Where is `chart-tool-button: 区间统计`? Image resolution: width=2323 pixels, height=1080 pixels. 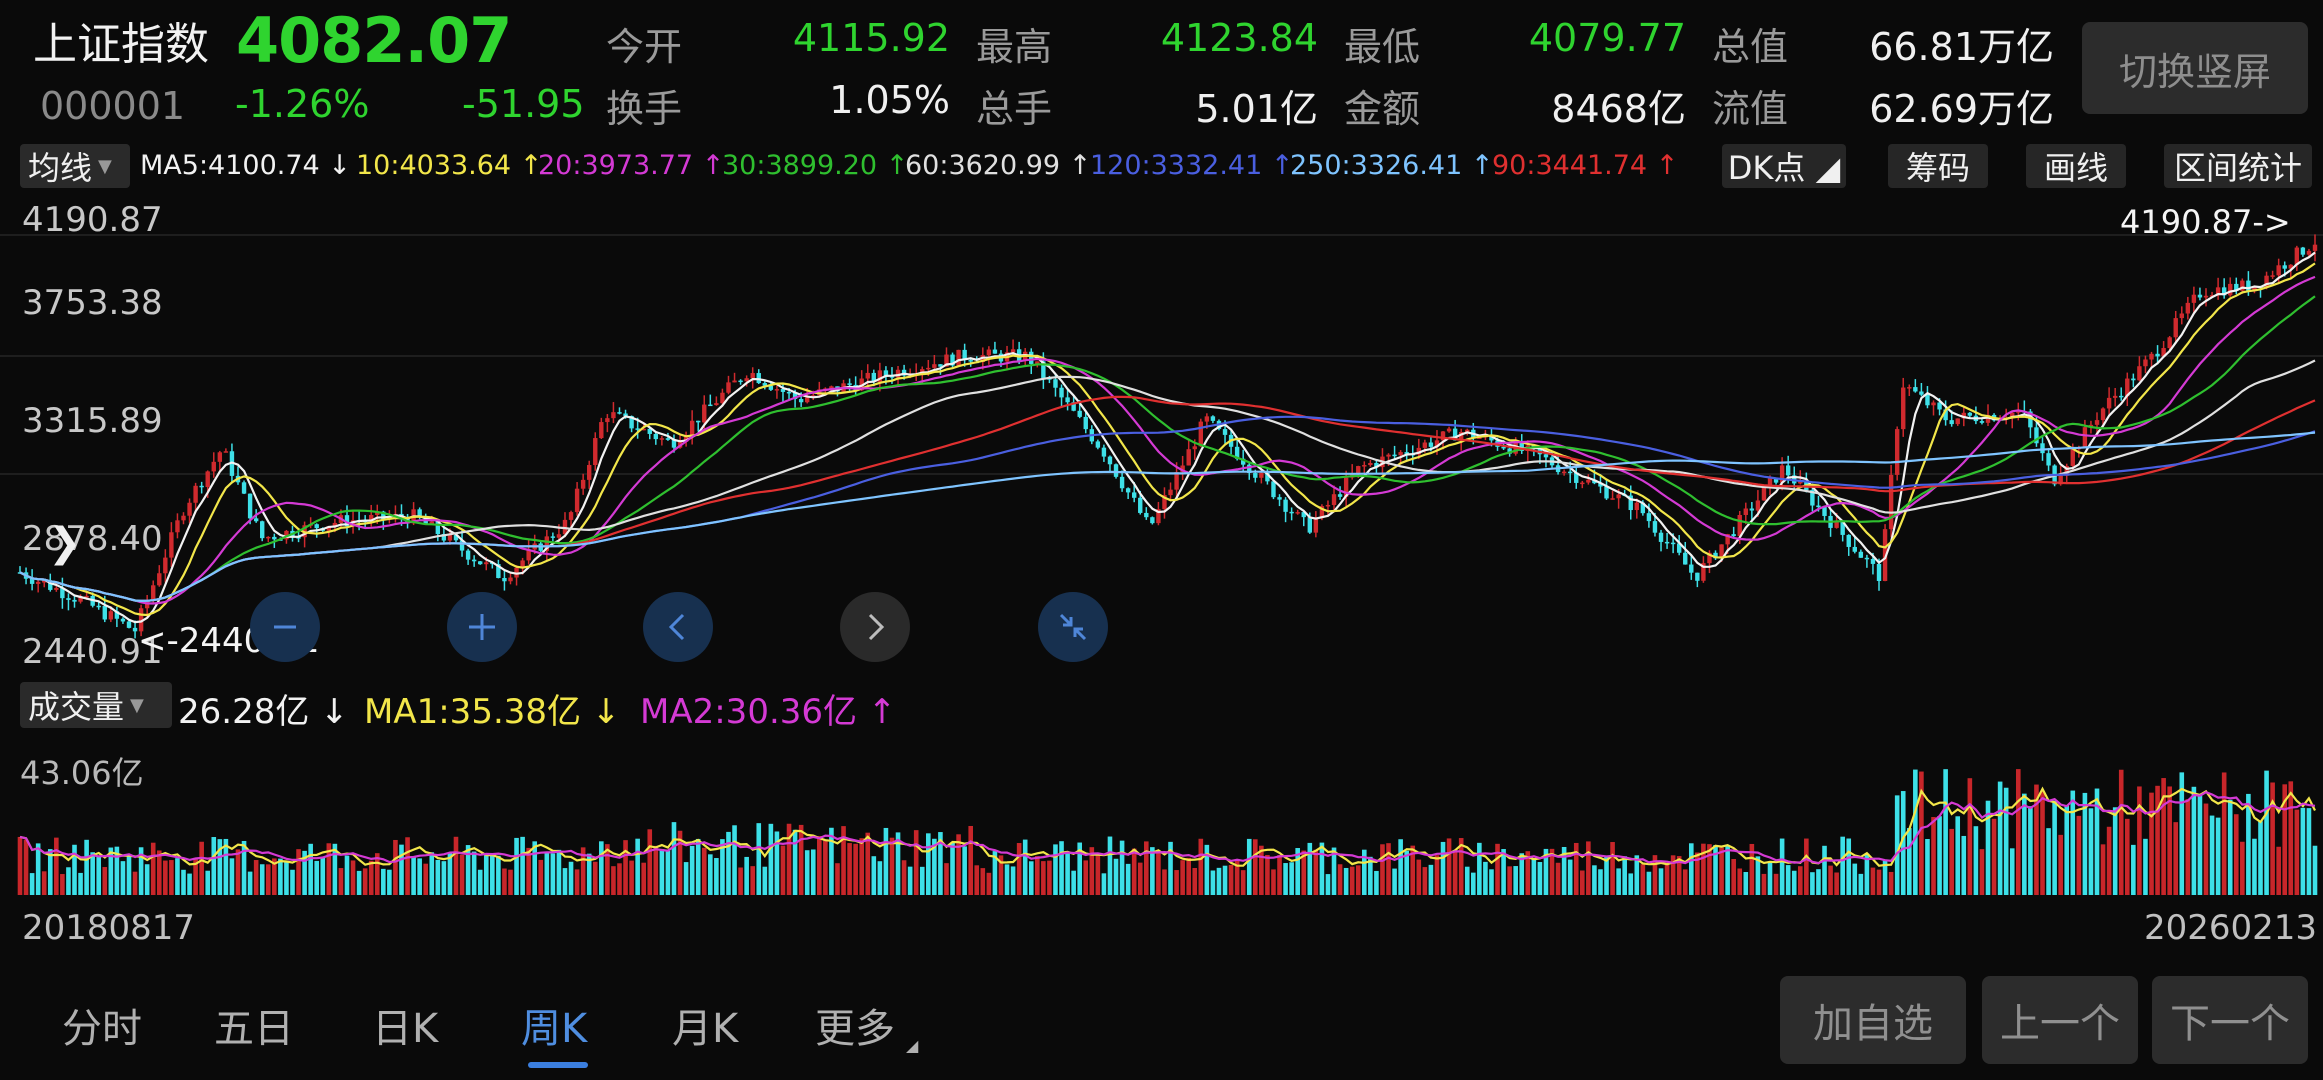 chart-tool-button: 区间统计 is located at coordinates (2238, 166).